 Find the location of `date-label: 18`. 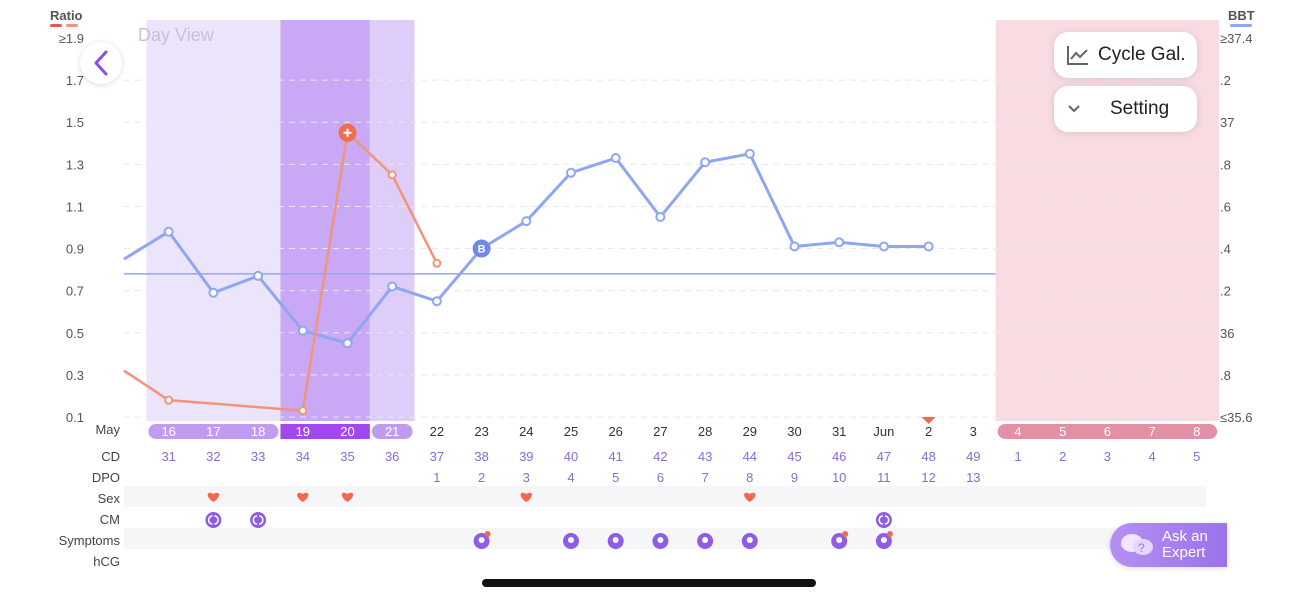

date-label: 18 is located at coordinates (258, 431).